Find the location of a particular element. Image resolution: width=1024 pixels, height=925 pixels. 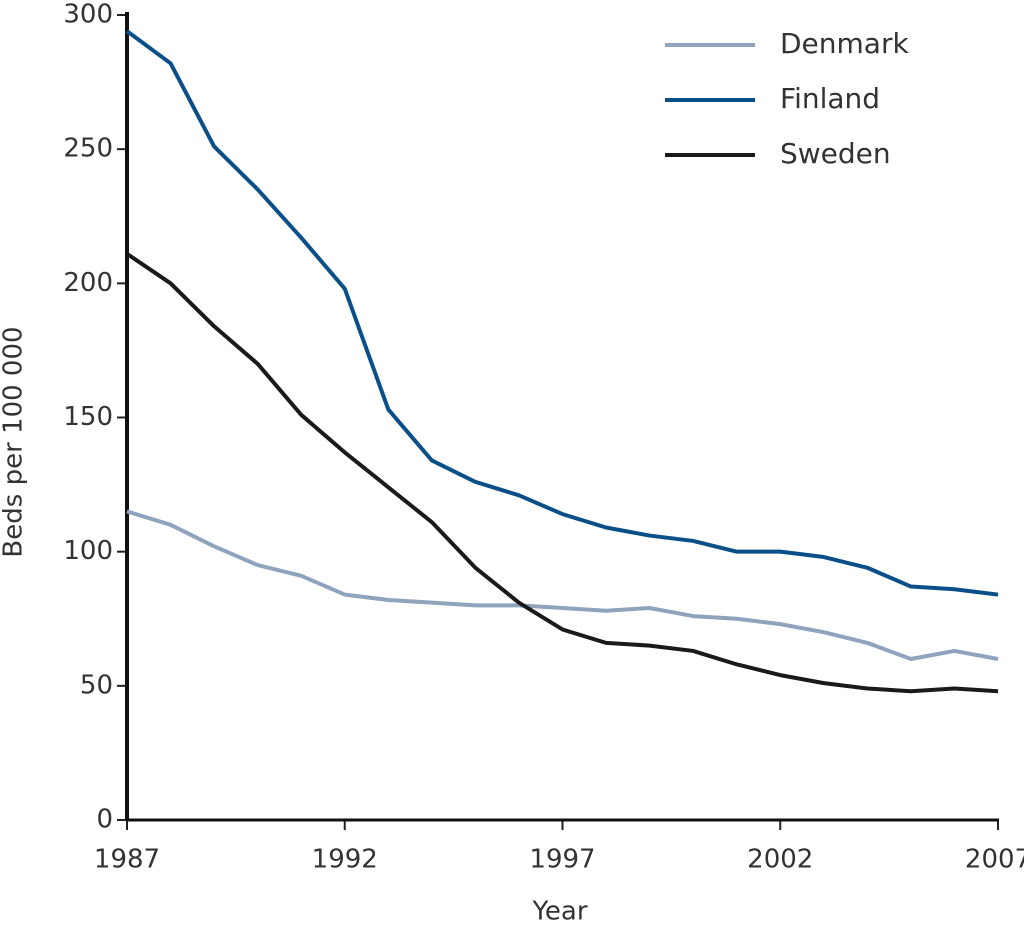

x-tick-label: 1987 is located at coordinates (127, 860).